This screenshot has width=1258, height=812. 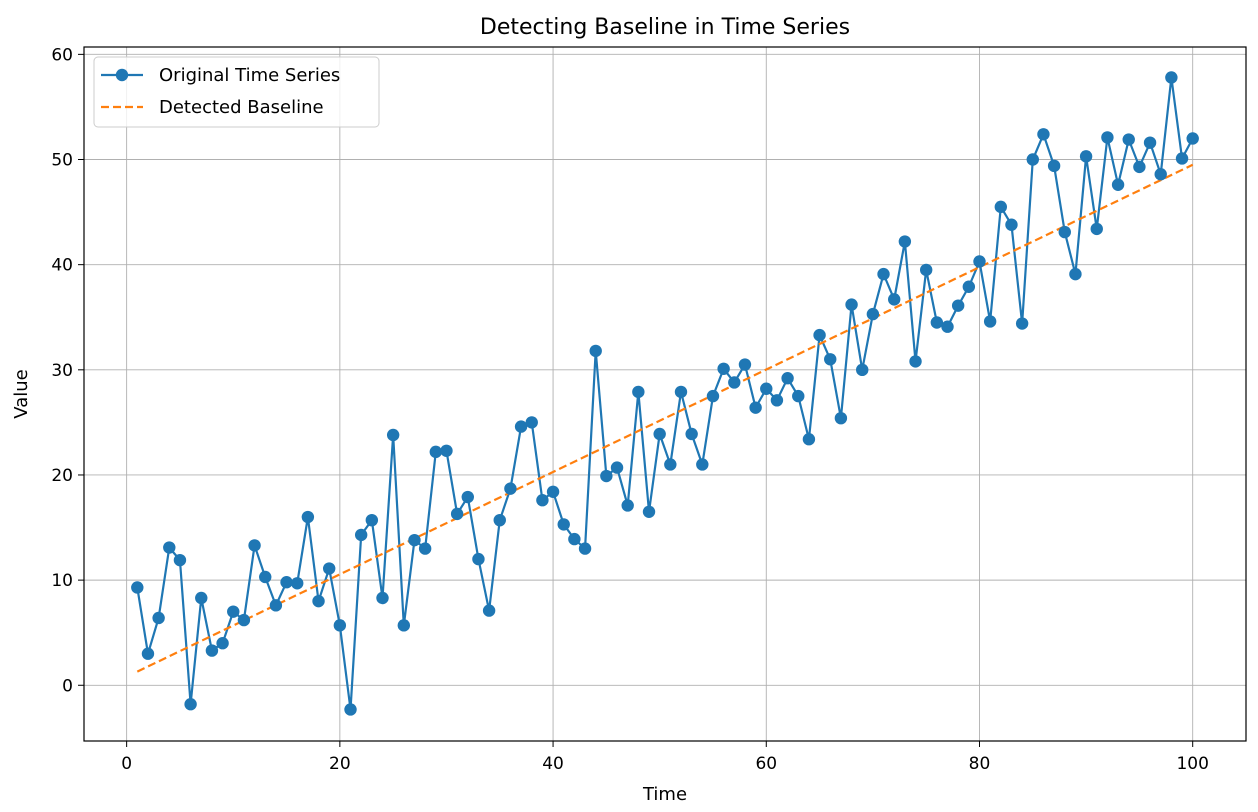 I want to click on y-tick-label: 30, so click(x=62, y=371).